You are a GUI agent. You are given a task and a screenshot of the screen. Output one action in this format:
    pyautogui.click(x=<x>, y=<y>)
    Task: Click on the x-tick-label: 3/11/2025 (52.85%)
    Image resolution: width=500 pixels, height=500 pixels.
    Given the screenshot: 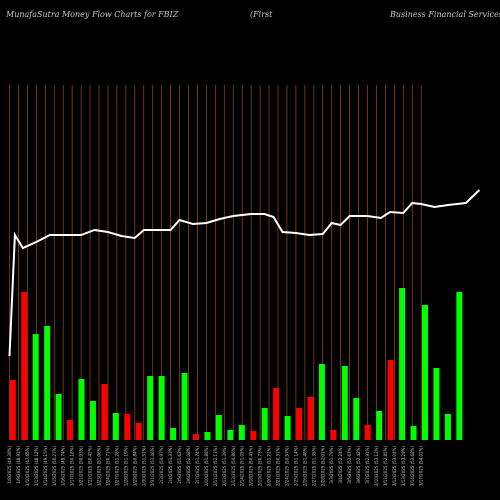 What is the action you would take?
    pyautogui.click(x=385, y=466)
    